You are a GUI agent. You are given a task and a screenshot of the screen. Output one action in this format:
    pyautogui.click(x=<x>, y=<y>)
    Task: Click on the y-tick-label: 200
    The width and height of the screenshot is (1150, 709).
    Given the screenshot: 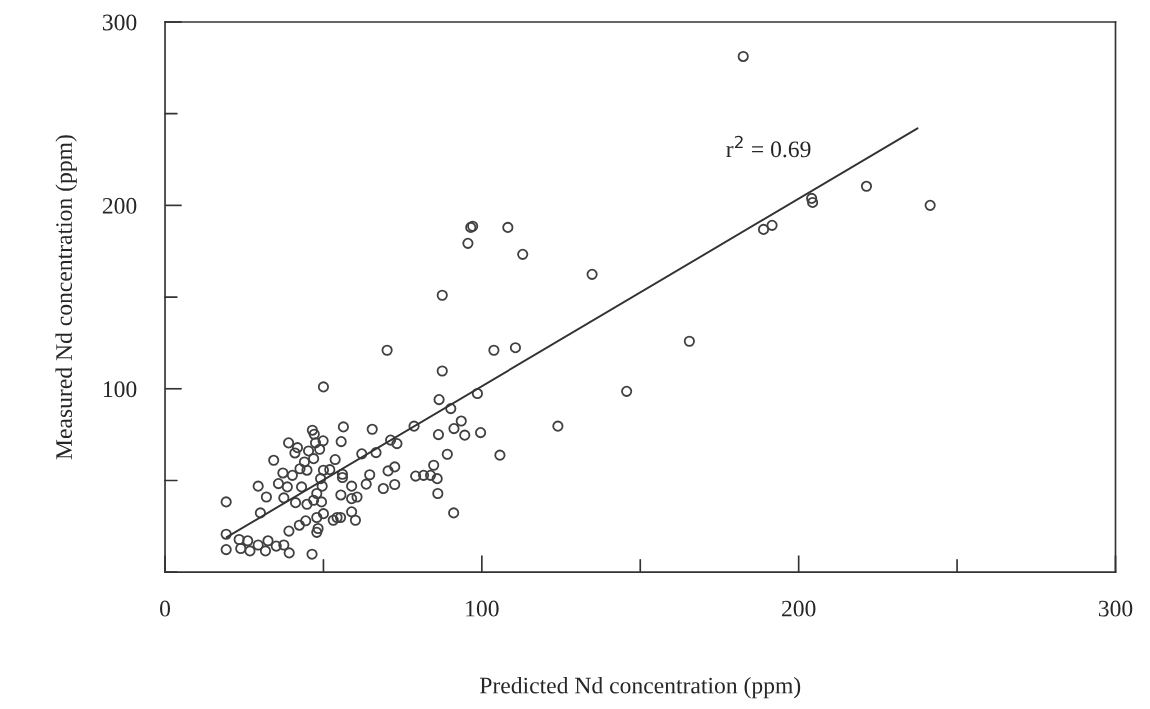 What is the action you would take?
    pyautogui.click(x=119, y=205)
    